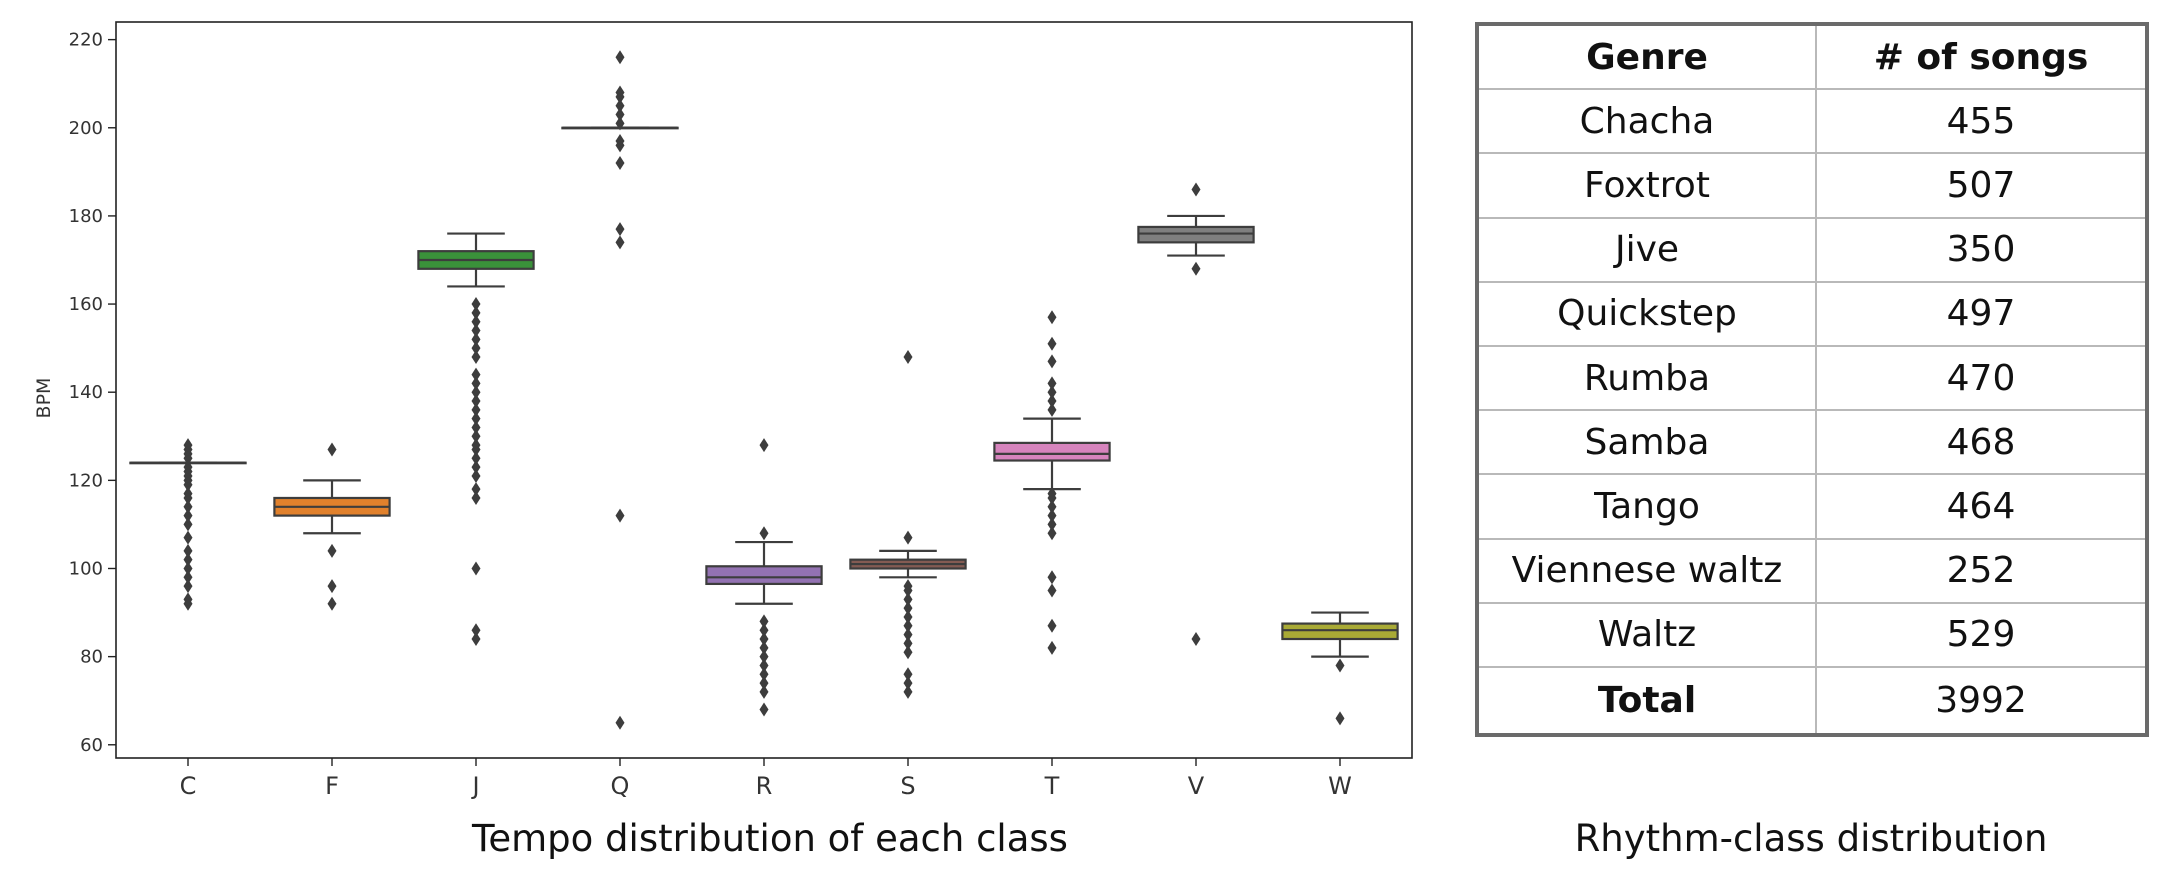 The width and height of the screenshot is (2178, 876). What do you see at coordinates (91, 657) in the screenshot?
I see `y-tick-label: 80` at bounding box center [91, 657].